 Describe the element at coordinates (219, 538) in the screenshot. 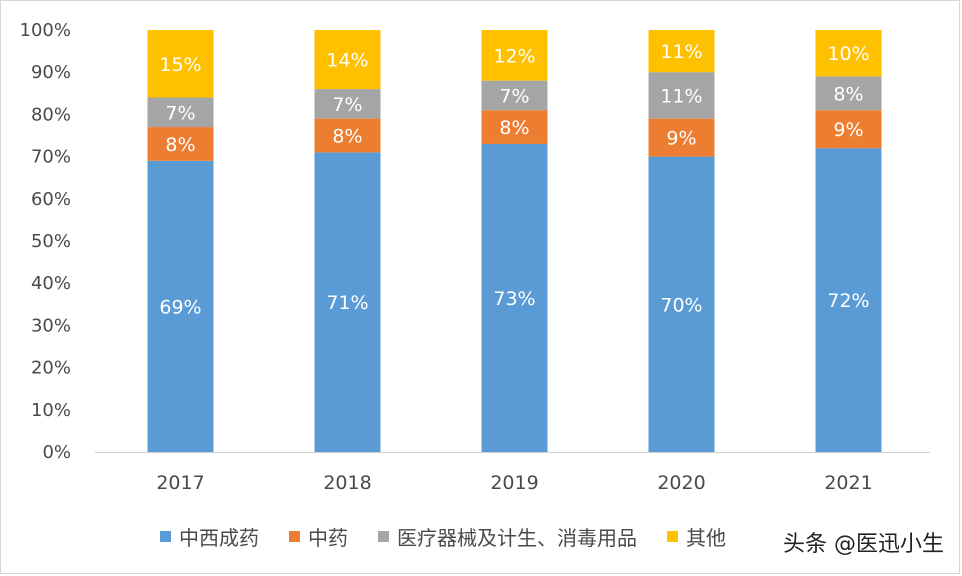

I see `legend-label-0: 中西成药` at that location.